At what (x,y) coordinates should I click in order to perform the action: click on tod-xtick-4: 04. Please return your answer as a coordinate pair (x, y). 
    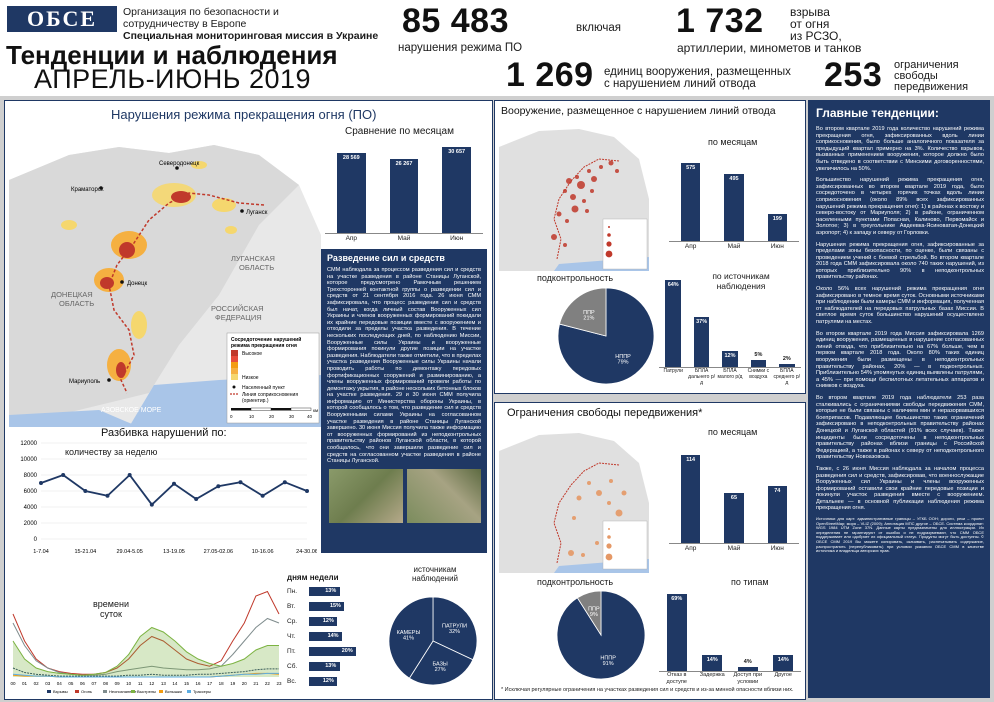
    Looking at the image, I should click on (60, 683).